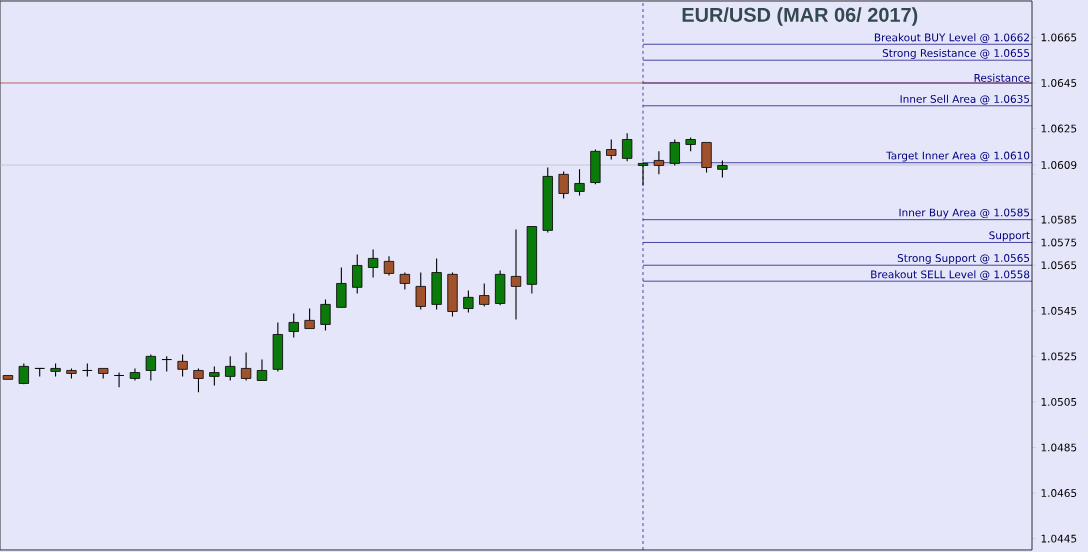 This screenshot has width=1088, height=552. What do you see at coordinates (965, 99) in the screenshot?
I see `ref-line-label: Inner Sell Area @ 1.0635` at bounding box center [965, 99].